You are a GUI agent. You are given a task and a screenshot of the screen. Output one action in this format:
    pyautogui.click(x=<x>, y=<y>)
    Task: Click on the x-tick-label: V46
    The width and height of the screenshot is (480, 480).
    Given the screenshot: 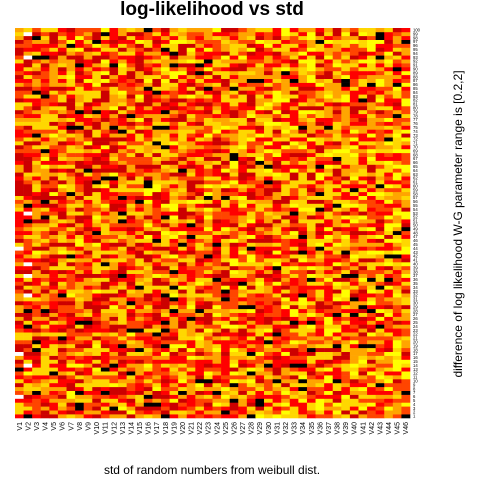 What is the action you would take?
    pyautogui.click(x=406, y=428)
    